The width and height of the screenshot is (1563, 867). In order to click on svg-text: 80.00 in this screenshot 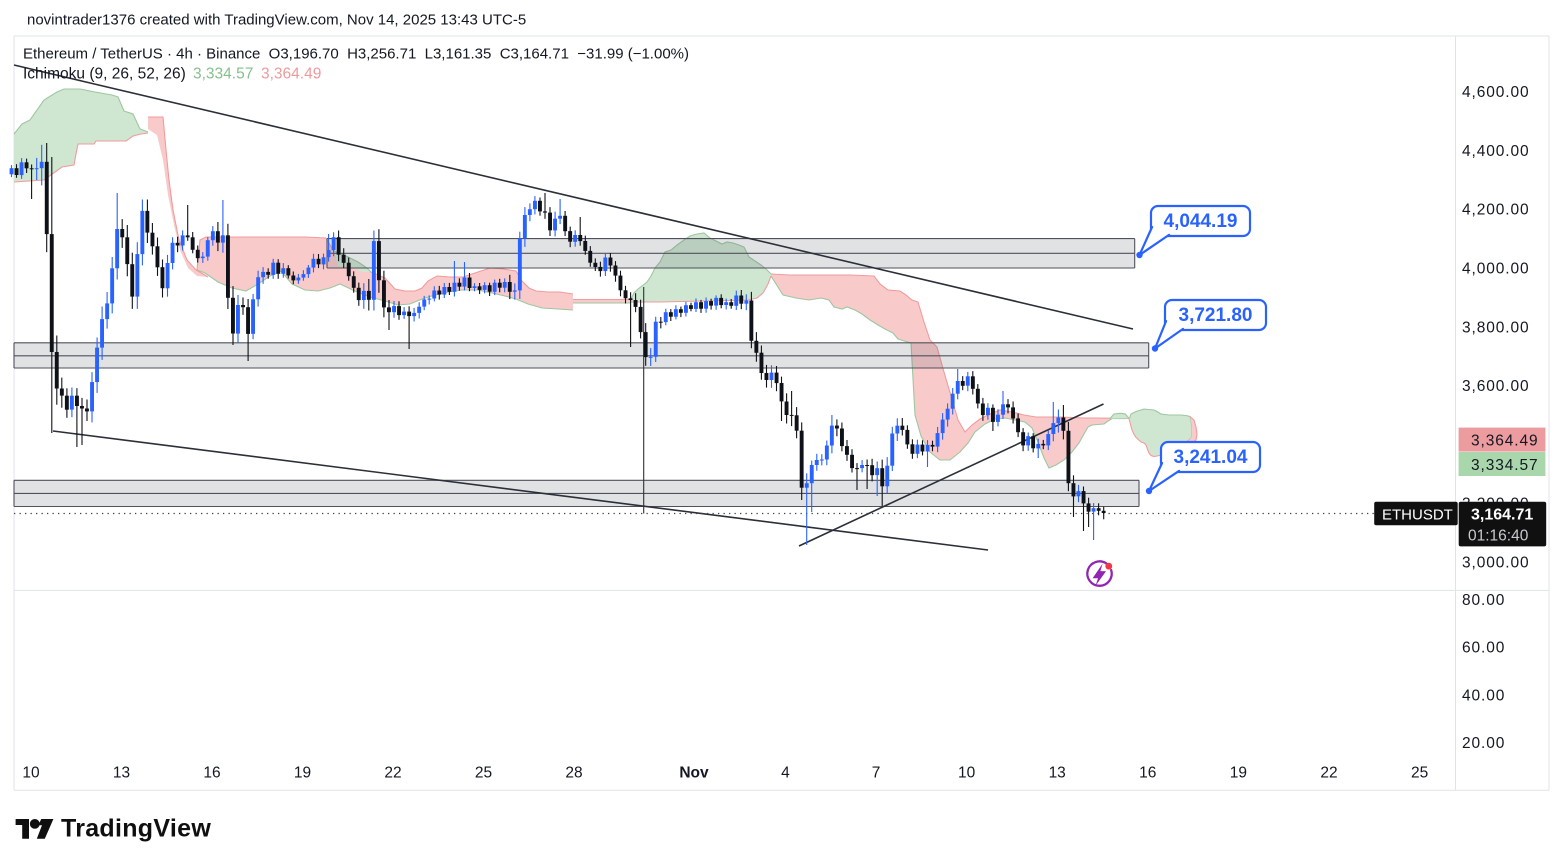, I will do `click(1483, 600)`.